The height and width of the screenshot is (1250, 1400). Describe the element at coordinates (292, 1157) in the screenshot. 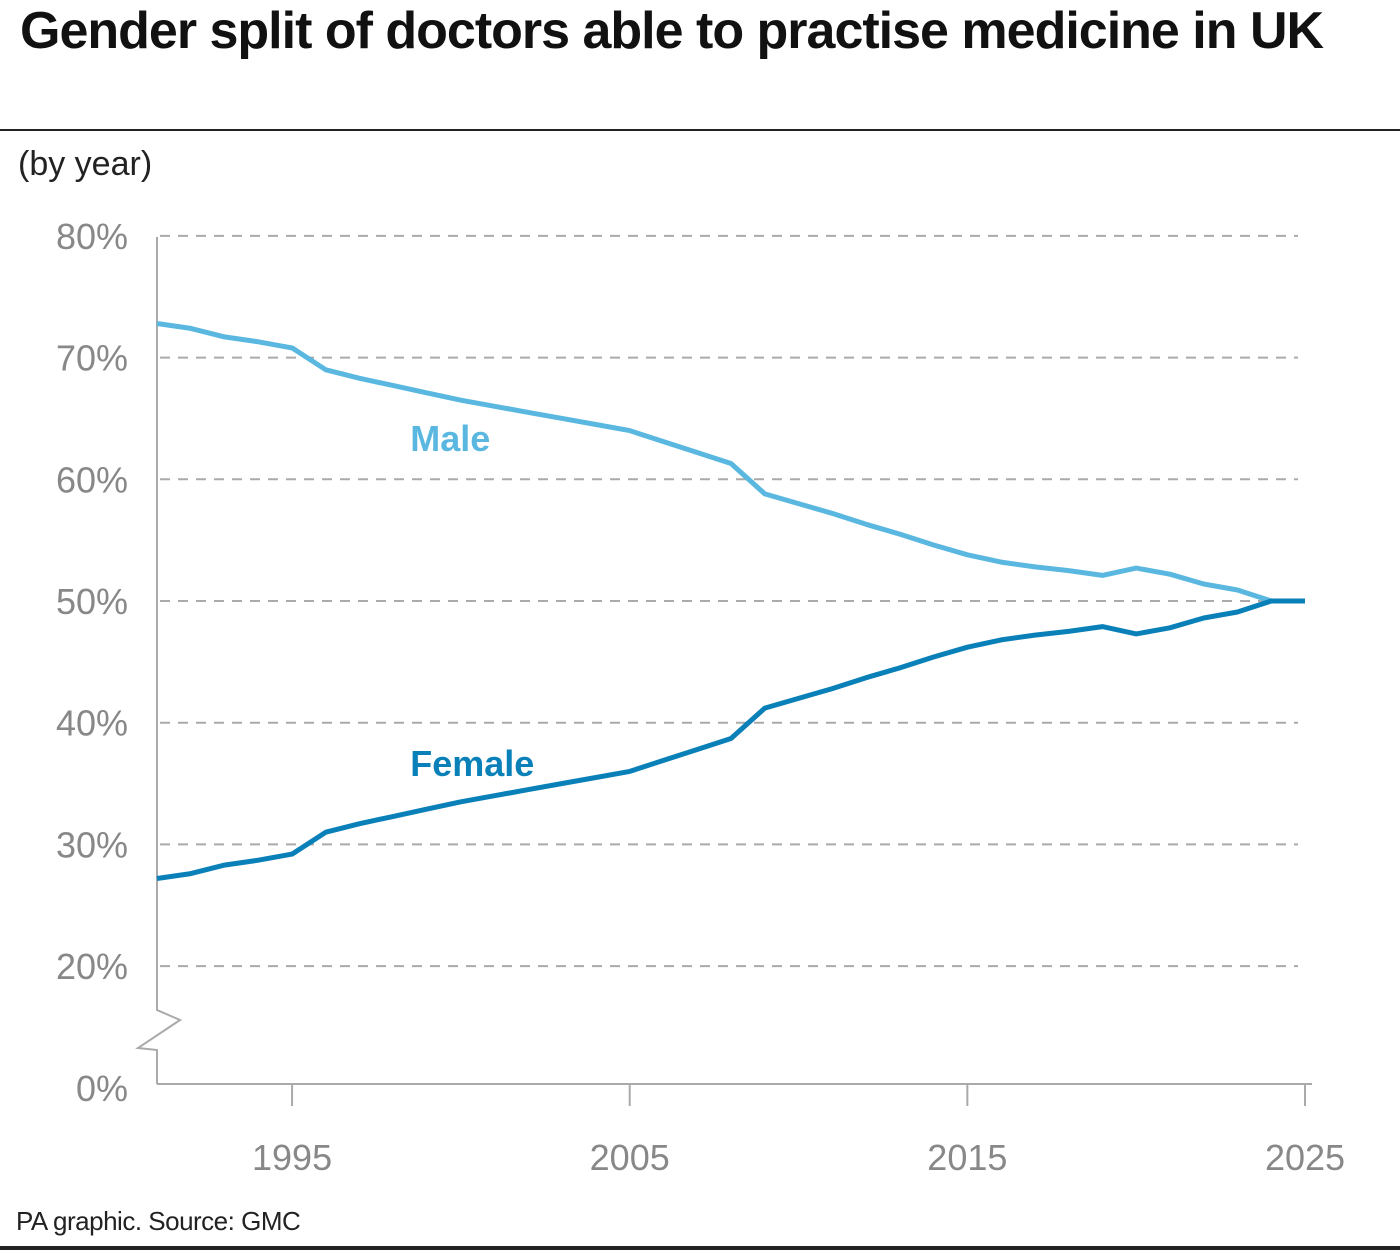

I see `x-tick-label: 1995` at that location.